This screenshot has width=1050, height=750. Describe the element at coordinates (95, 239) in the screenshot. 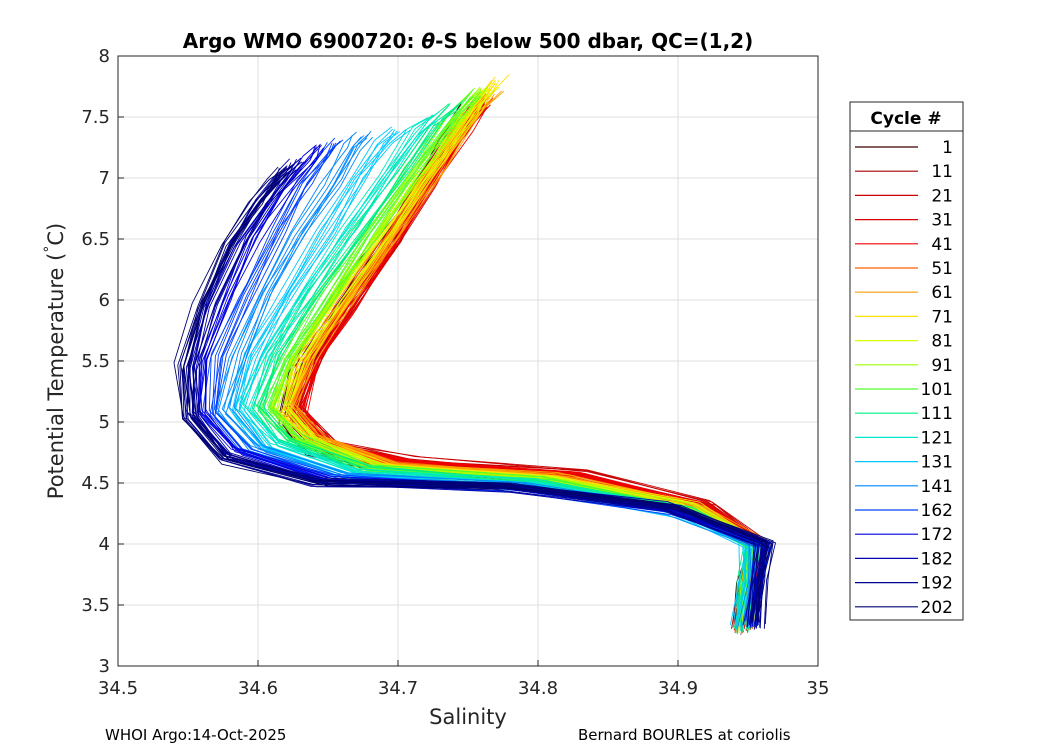

I see `y-tick-label: 6.5` at that location.